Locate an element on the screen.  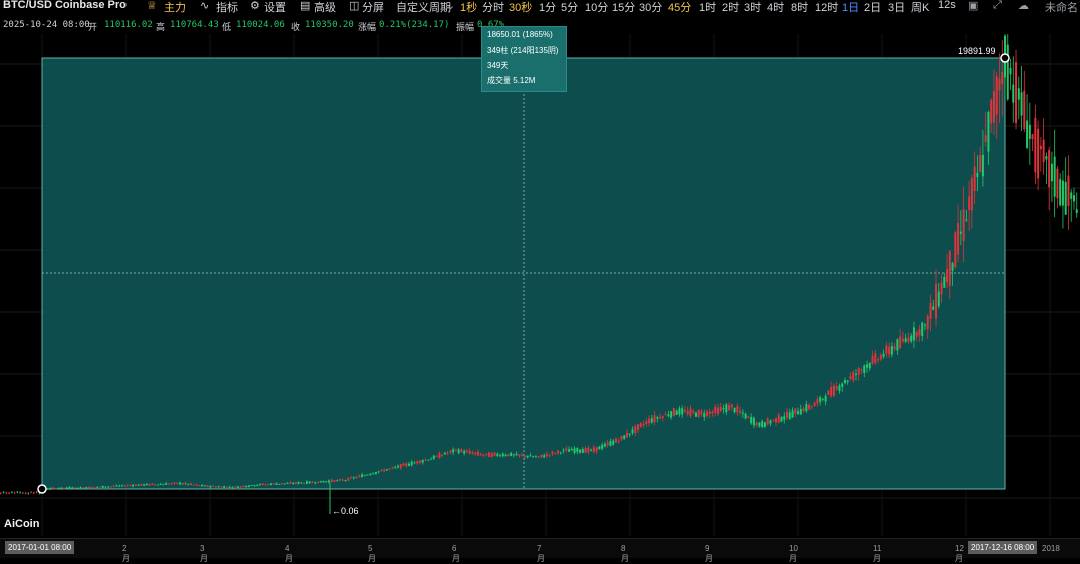
close-label: 收 is located at coordinates (296, 28).